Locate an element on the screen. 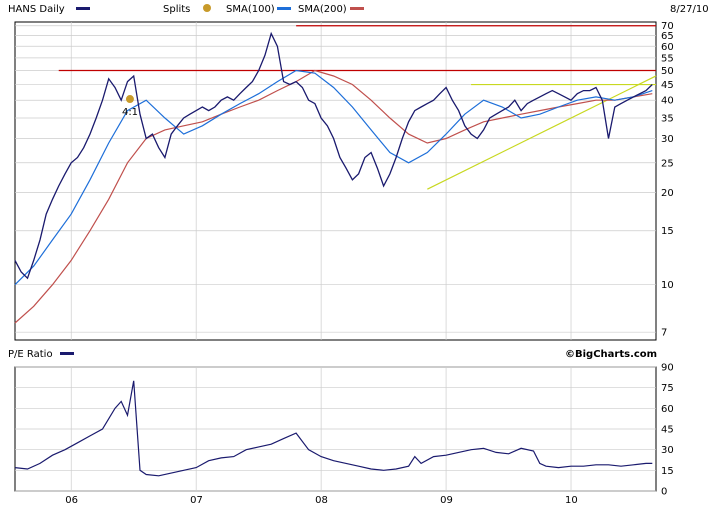  pe-legend-swatch is located at coordinates (67, 353).